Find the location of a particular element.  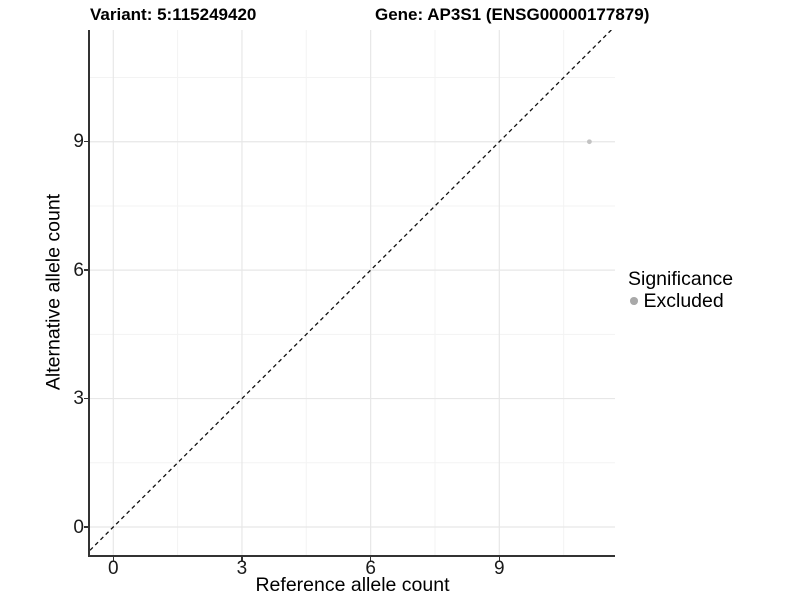

excluded-point-icon is located at coordinates (634, 301).